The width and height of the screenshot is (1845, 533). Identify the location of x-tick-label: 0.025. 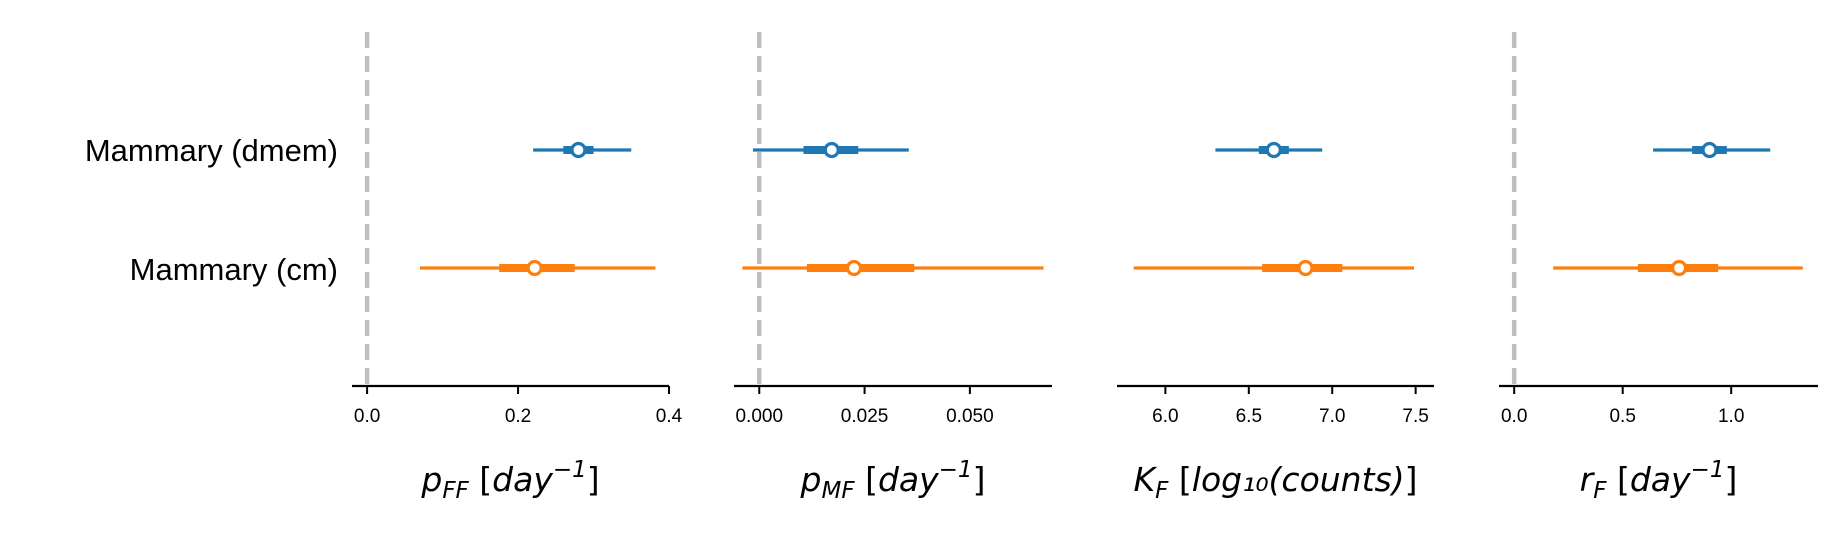
(865, 416).